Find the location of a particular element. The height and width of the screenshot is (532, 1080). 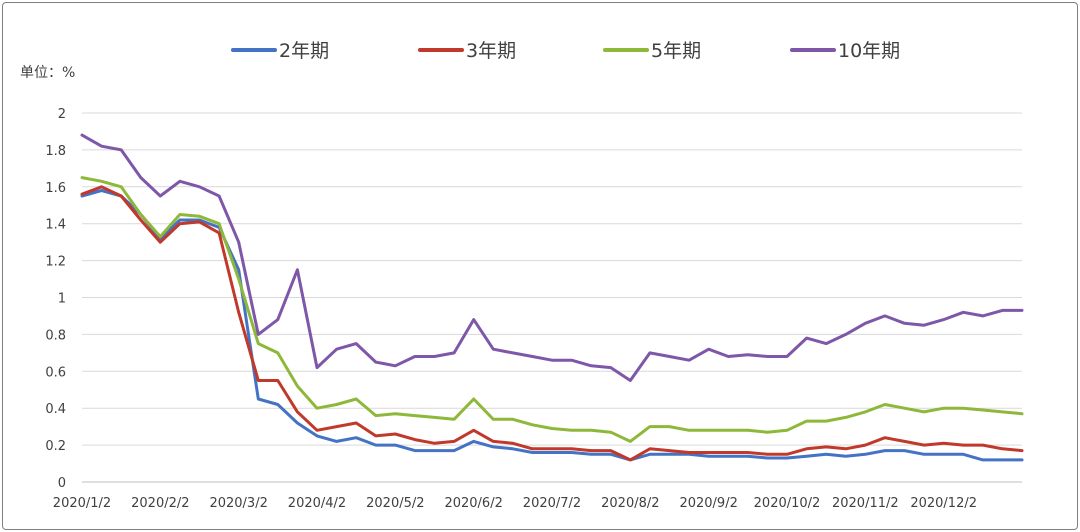

y-tick-label: 1.8 is located at coordinates (55, 151).